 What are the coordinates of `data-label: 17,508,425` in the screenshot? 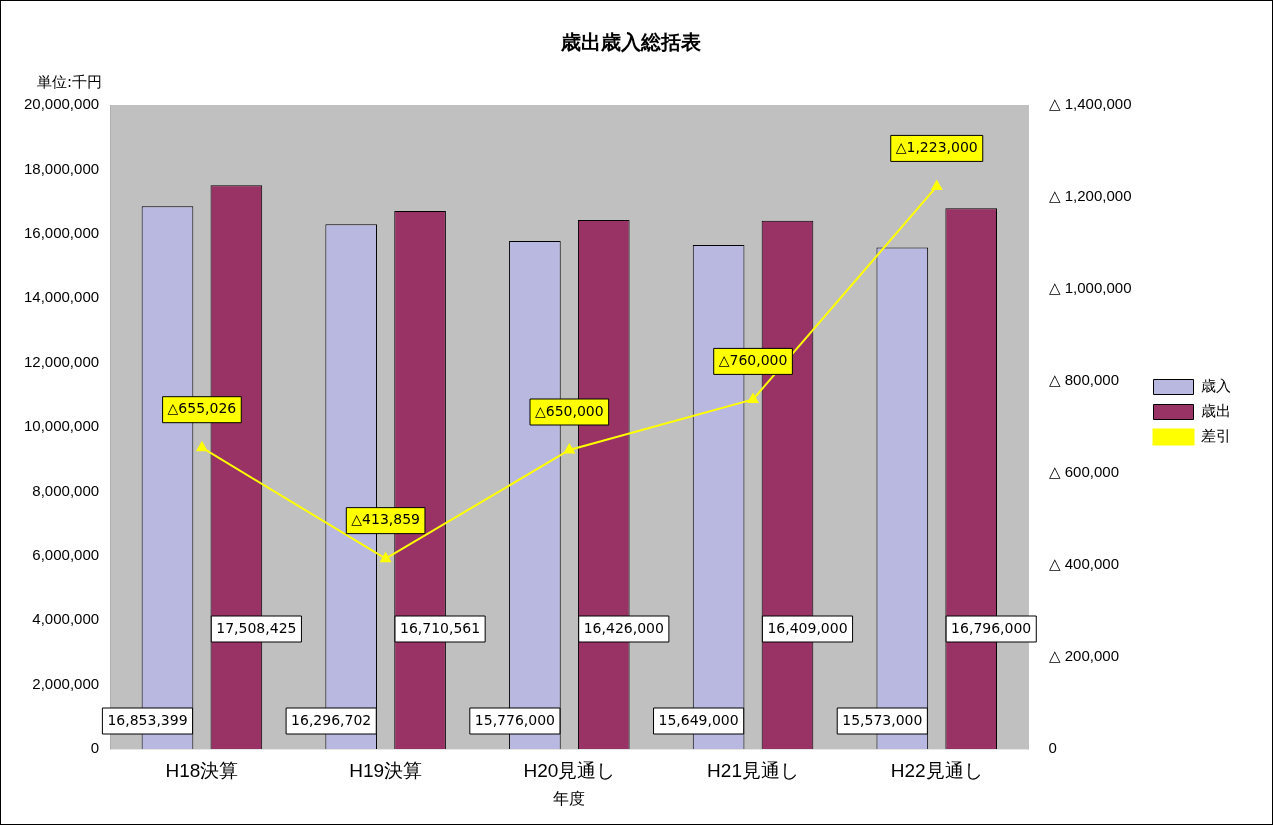 It's located at (256, 627).